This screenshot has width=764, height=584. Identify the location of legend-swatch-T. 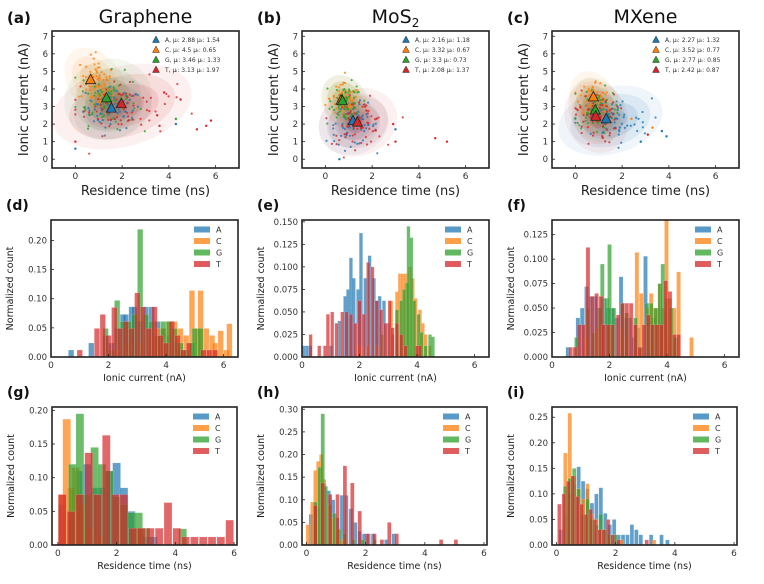
(703, 264).